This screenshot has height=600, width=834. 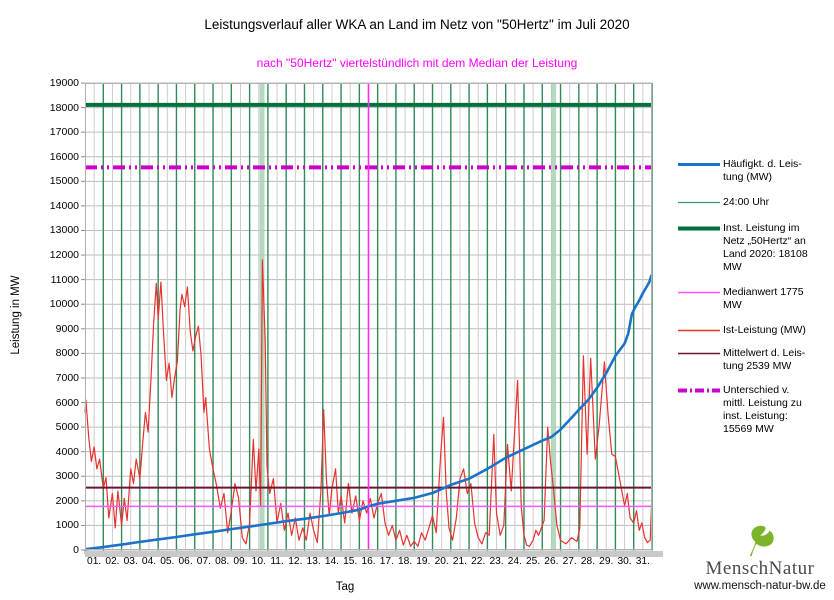 What do you see at coordinates (374, 554) in the screenshot?
I see `x-axis-baseline` at bounding box center [374, 554].